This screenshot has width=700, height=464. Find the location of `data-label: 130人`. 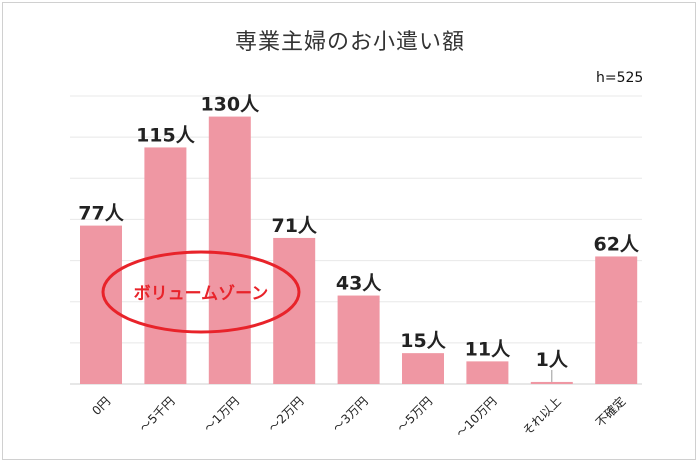

data-label: 130人 is located at coordinates (230, 105).